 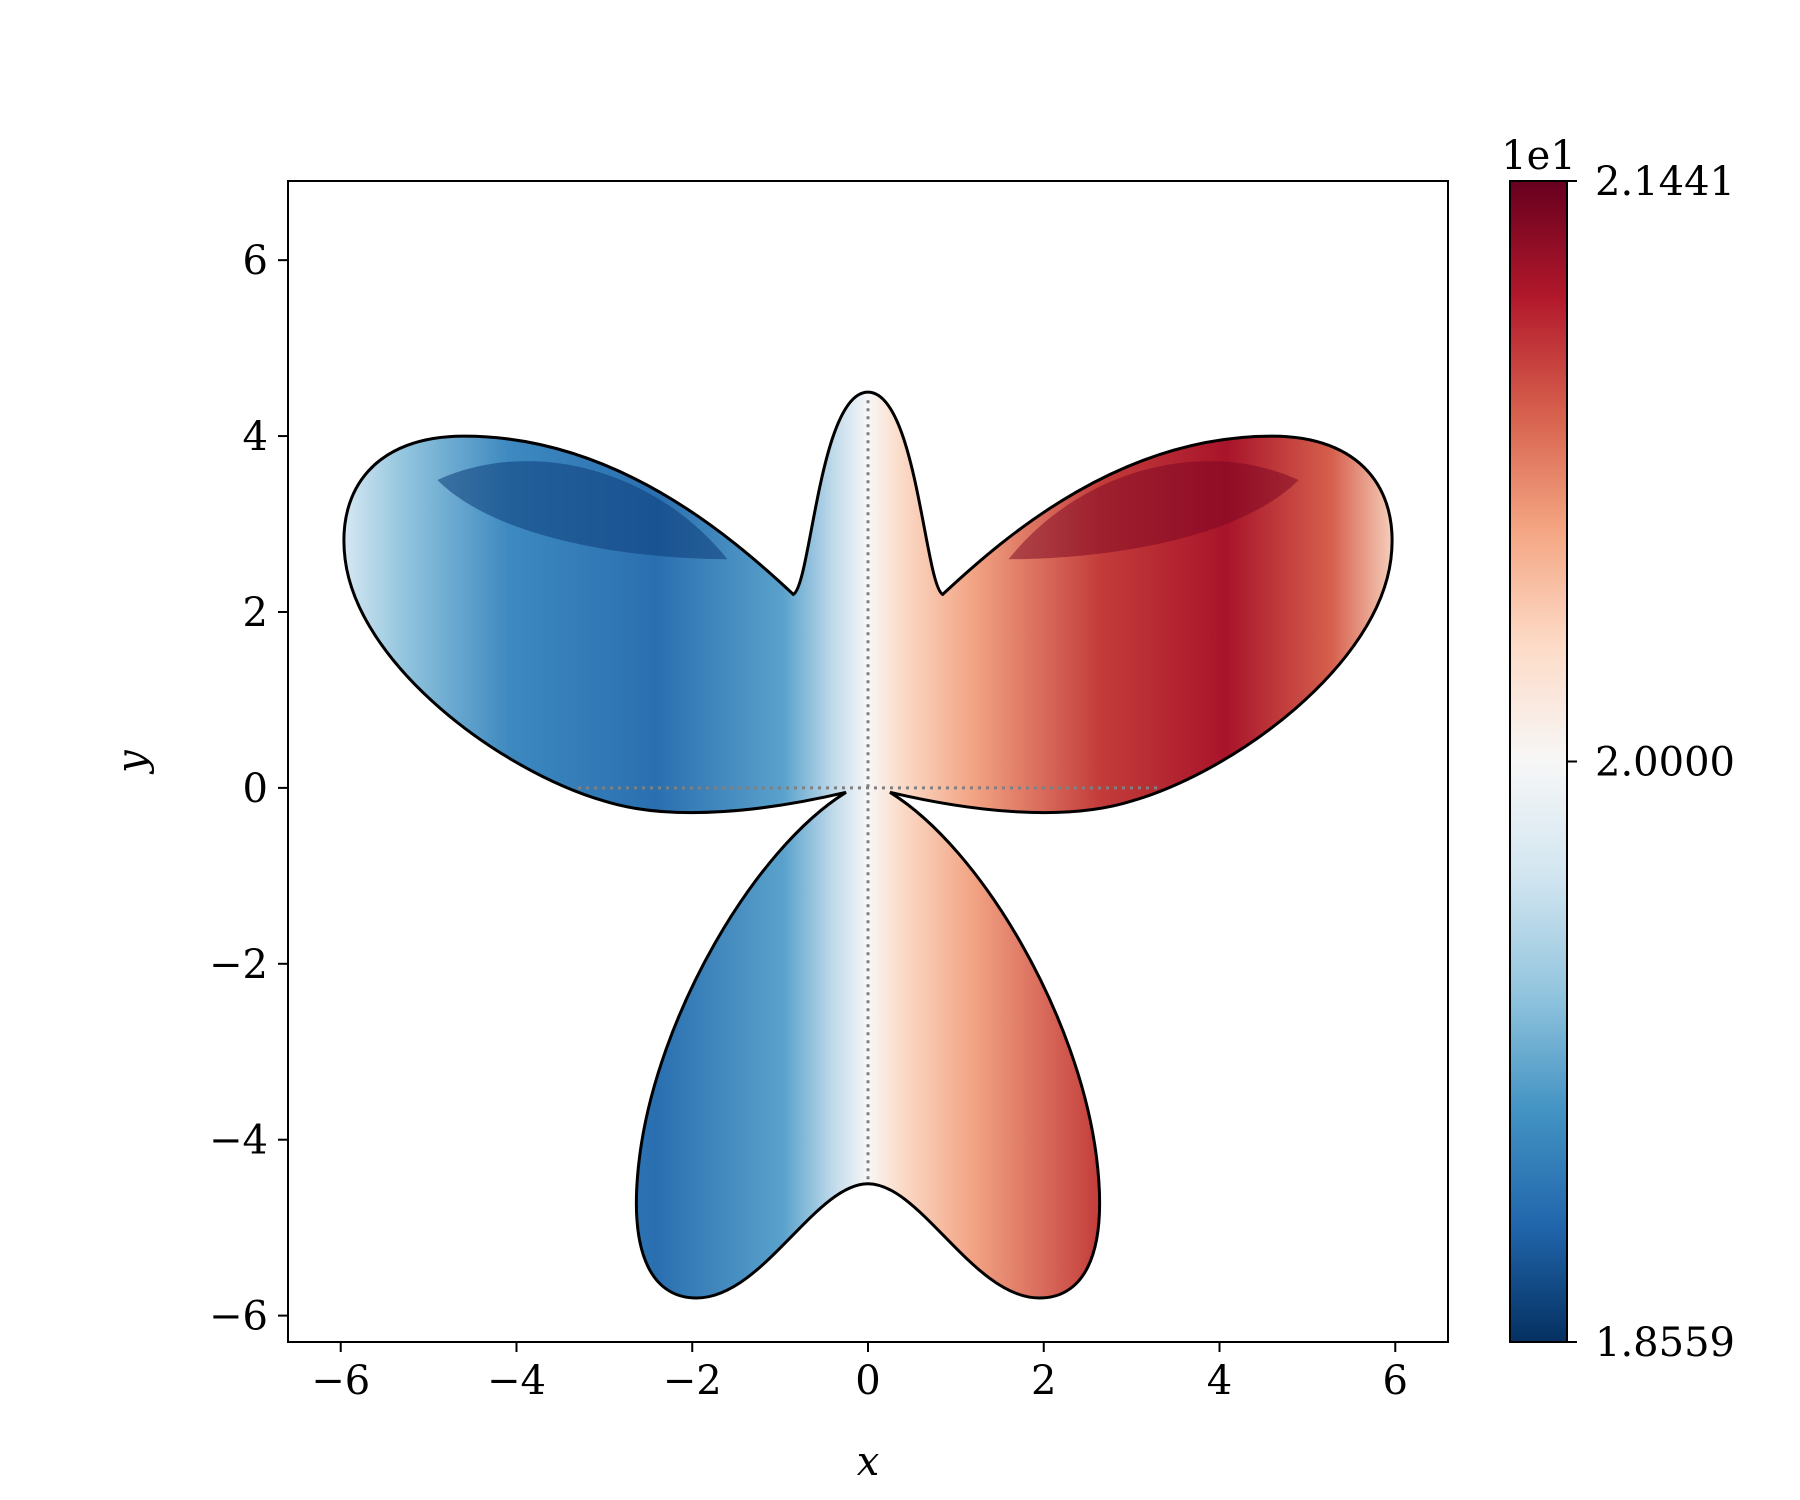 What do you see at coordinates (1538, 156) in the screenshot?
I see `colorbar-multiplier: 1e1` at bounding box center [1538, 156].